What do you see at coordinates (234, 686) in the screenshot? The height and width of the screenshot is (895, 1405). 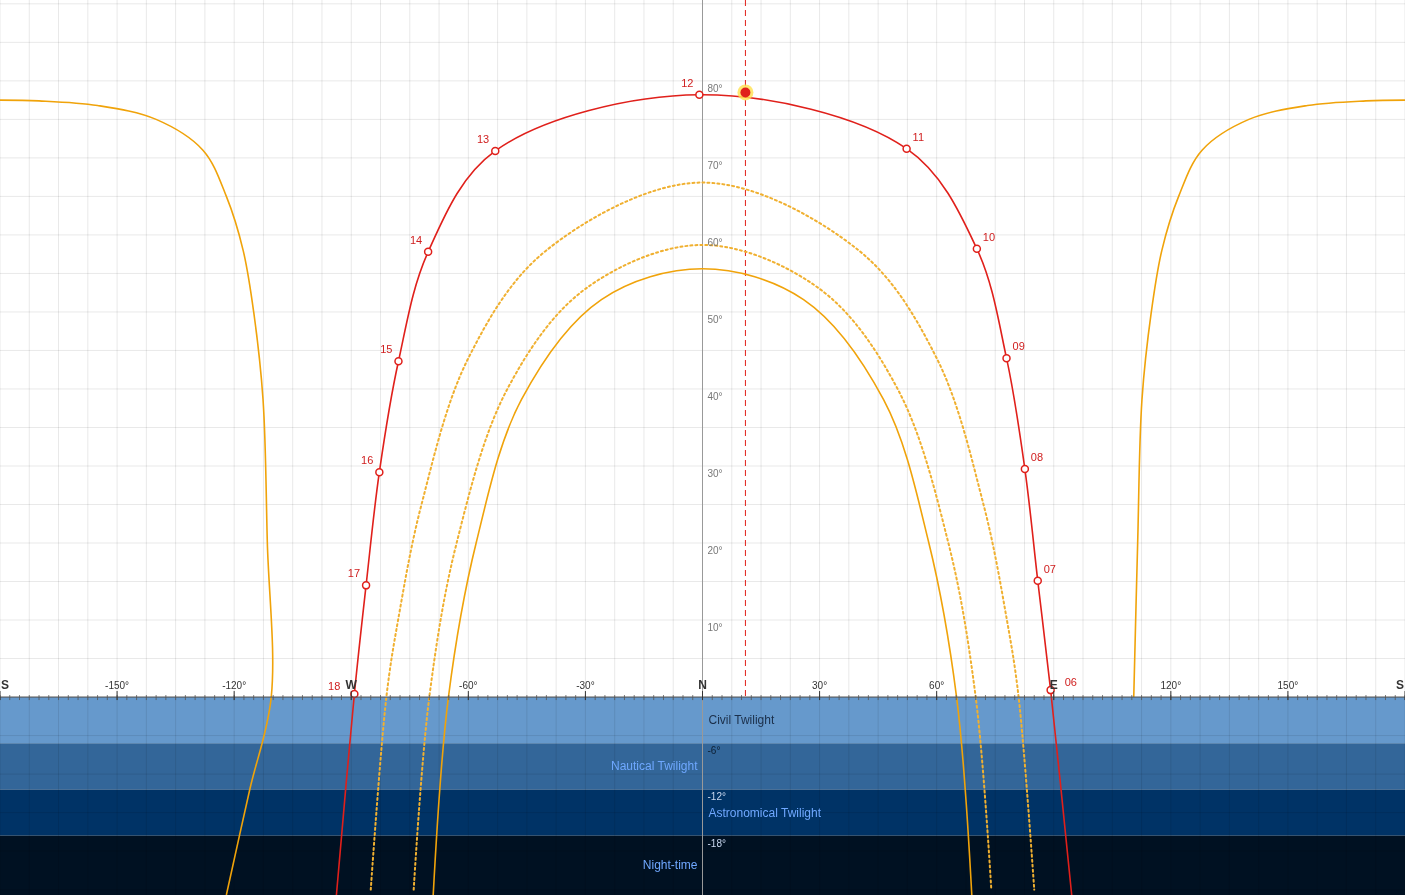 I see `x-tick-label: -120°` at bounding box center [234, 686].